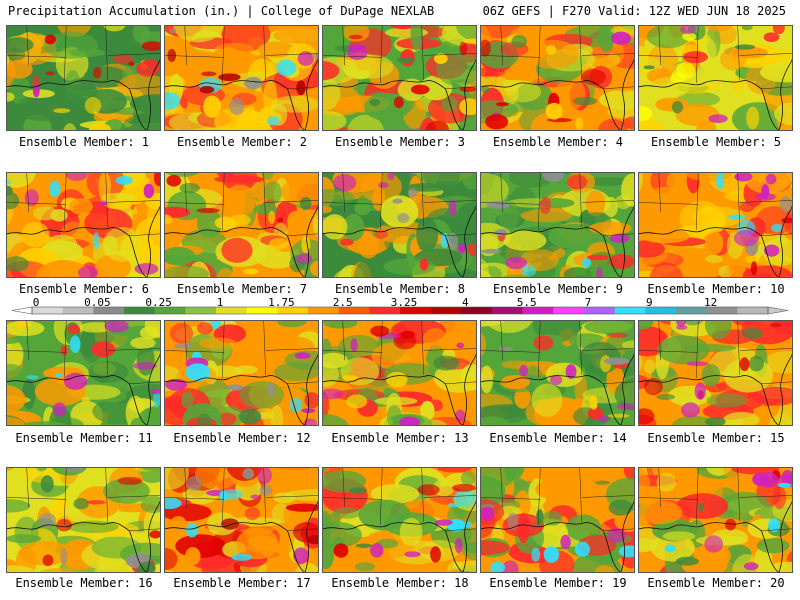 Image resolution: width=800 pixels, height=600 pixels. I want to click on ensemble-member-label: Ensemble Member: 3, so click(400, 142).